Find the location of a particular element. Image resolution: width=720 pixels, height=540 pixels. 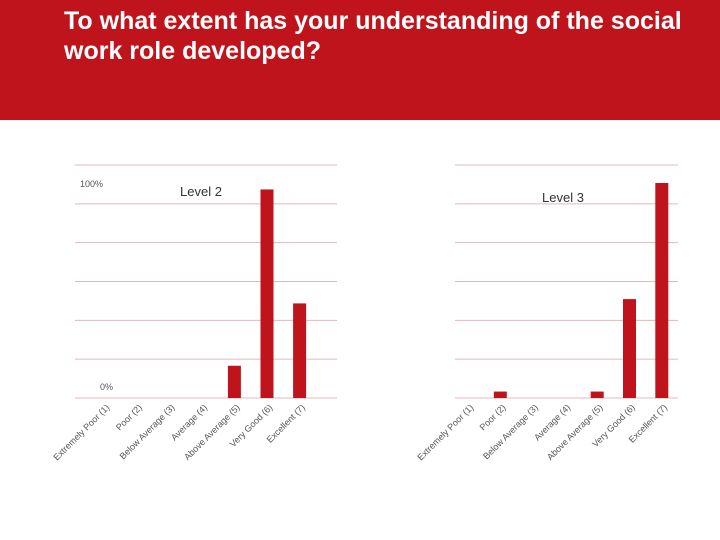

y-tick-label: 0% is located at coordinates (106, 387).